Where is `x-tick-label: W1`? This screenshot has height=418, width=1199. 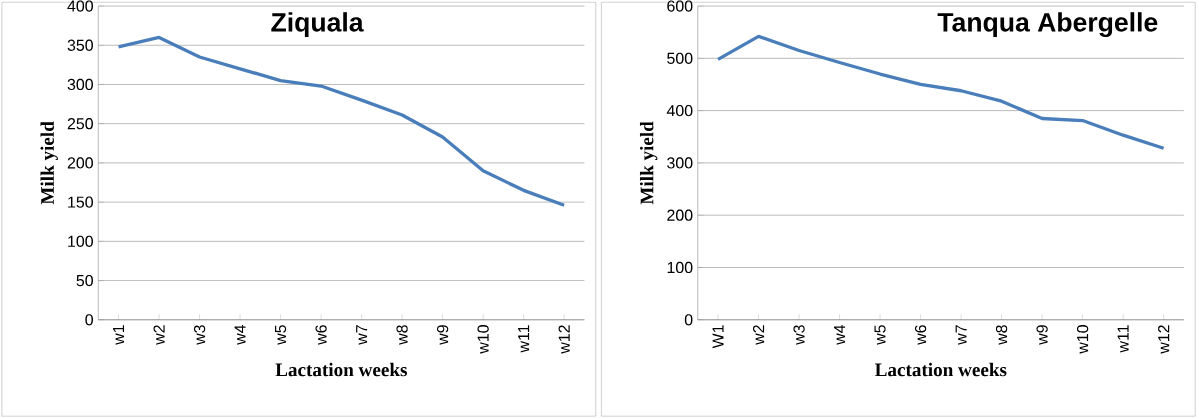
x-tick-label: W1 is located at coordinates (718, 337).